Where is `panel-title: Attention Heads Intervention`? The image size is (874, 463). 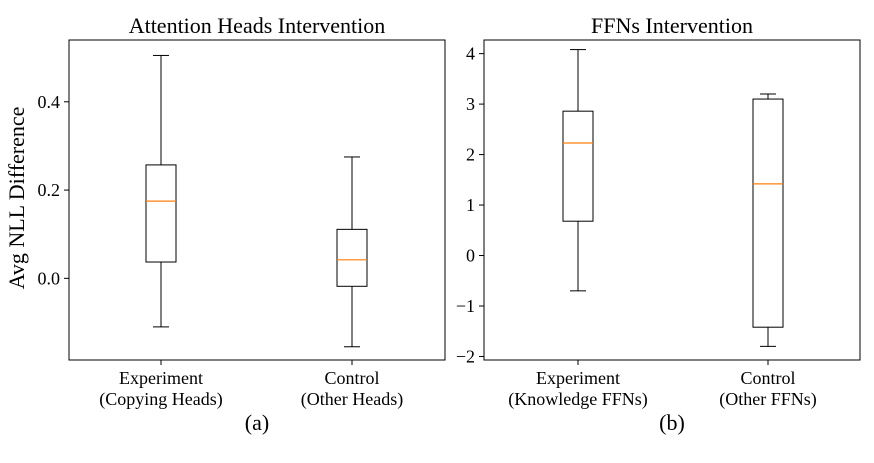
panel-title: Attention Heads Intervention is located at coordinates (257, 25).